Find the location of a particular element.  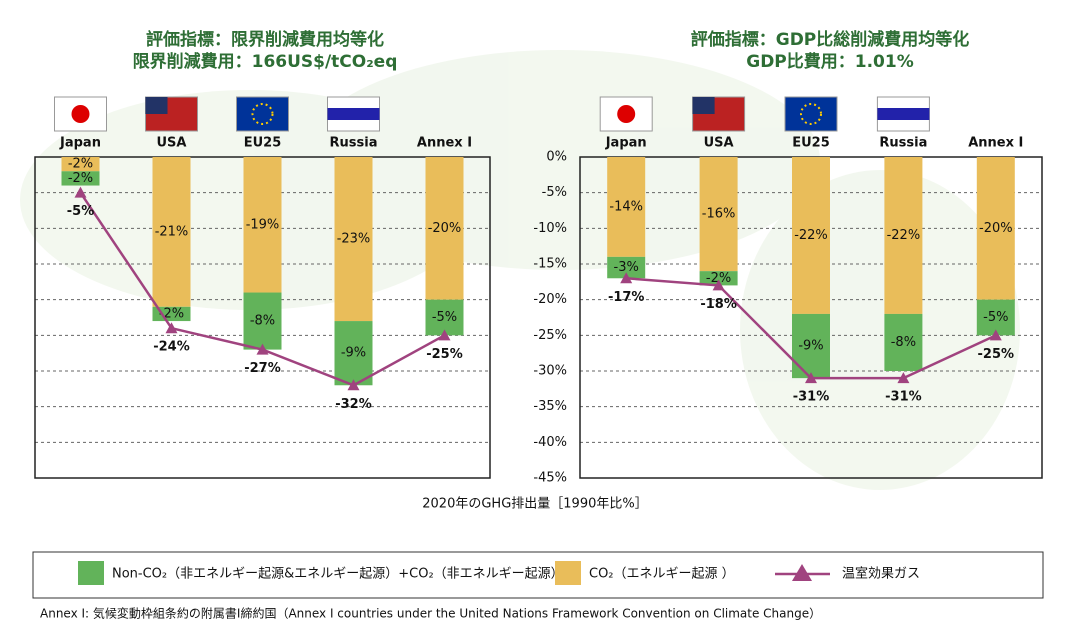

y-tick-label: -45% is located at coordinates (550, 478).